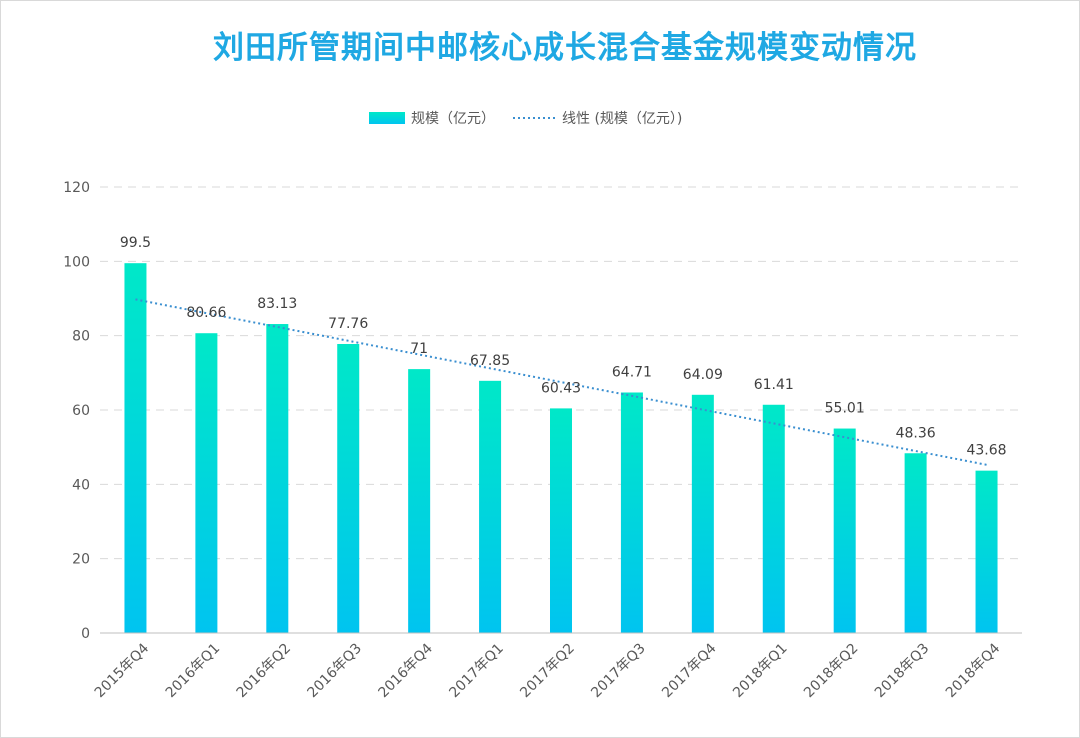  Describe the element at coordinates (76, 262) in the screenshot. I see `y-tick-label: 100` at that location.